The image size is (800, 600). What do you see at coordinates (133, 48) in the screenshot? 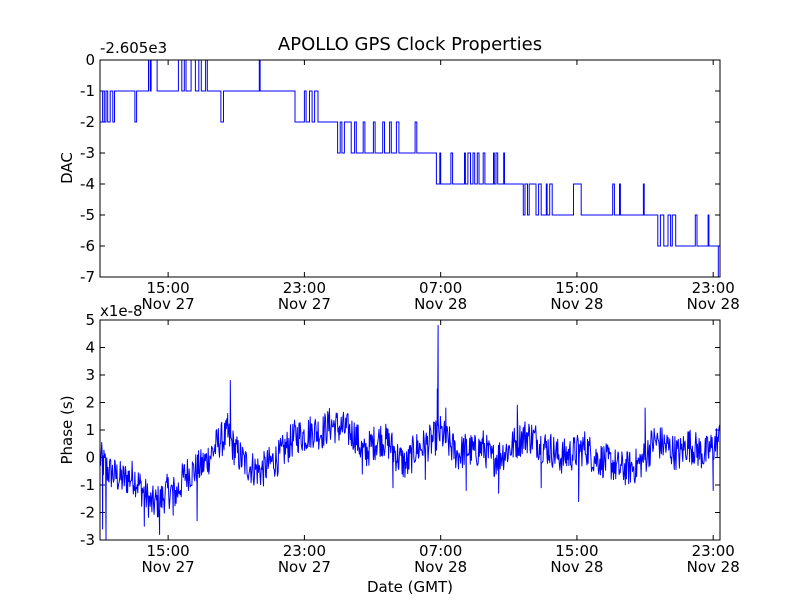
I see `dac-offset-label: -2.605e3` at bounding box center [133, 48].